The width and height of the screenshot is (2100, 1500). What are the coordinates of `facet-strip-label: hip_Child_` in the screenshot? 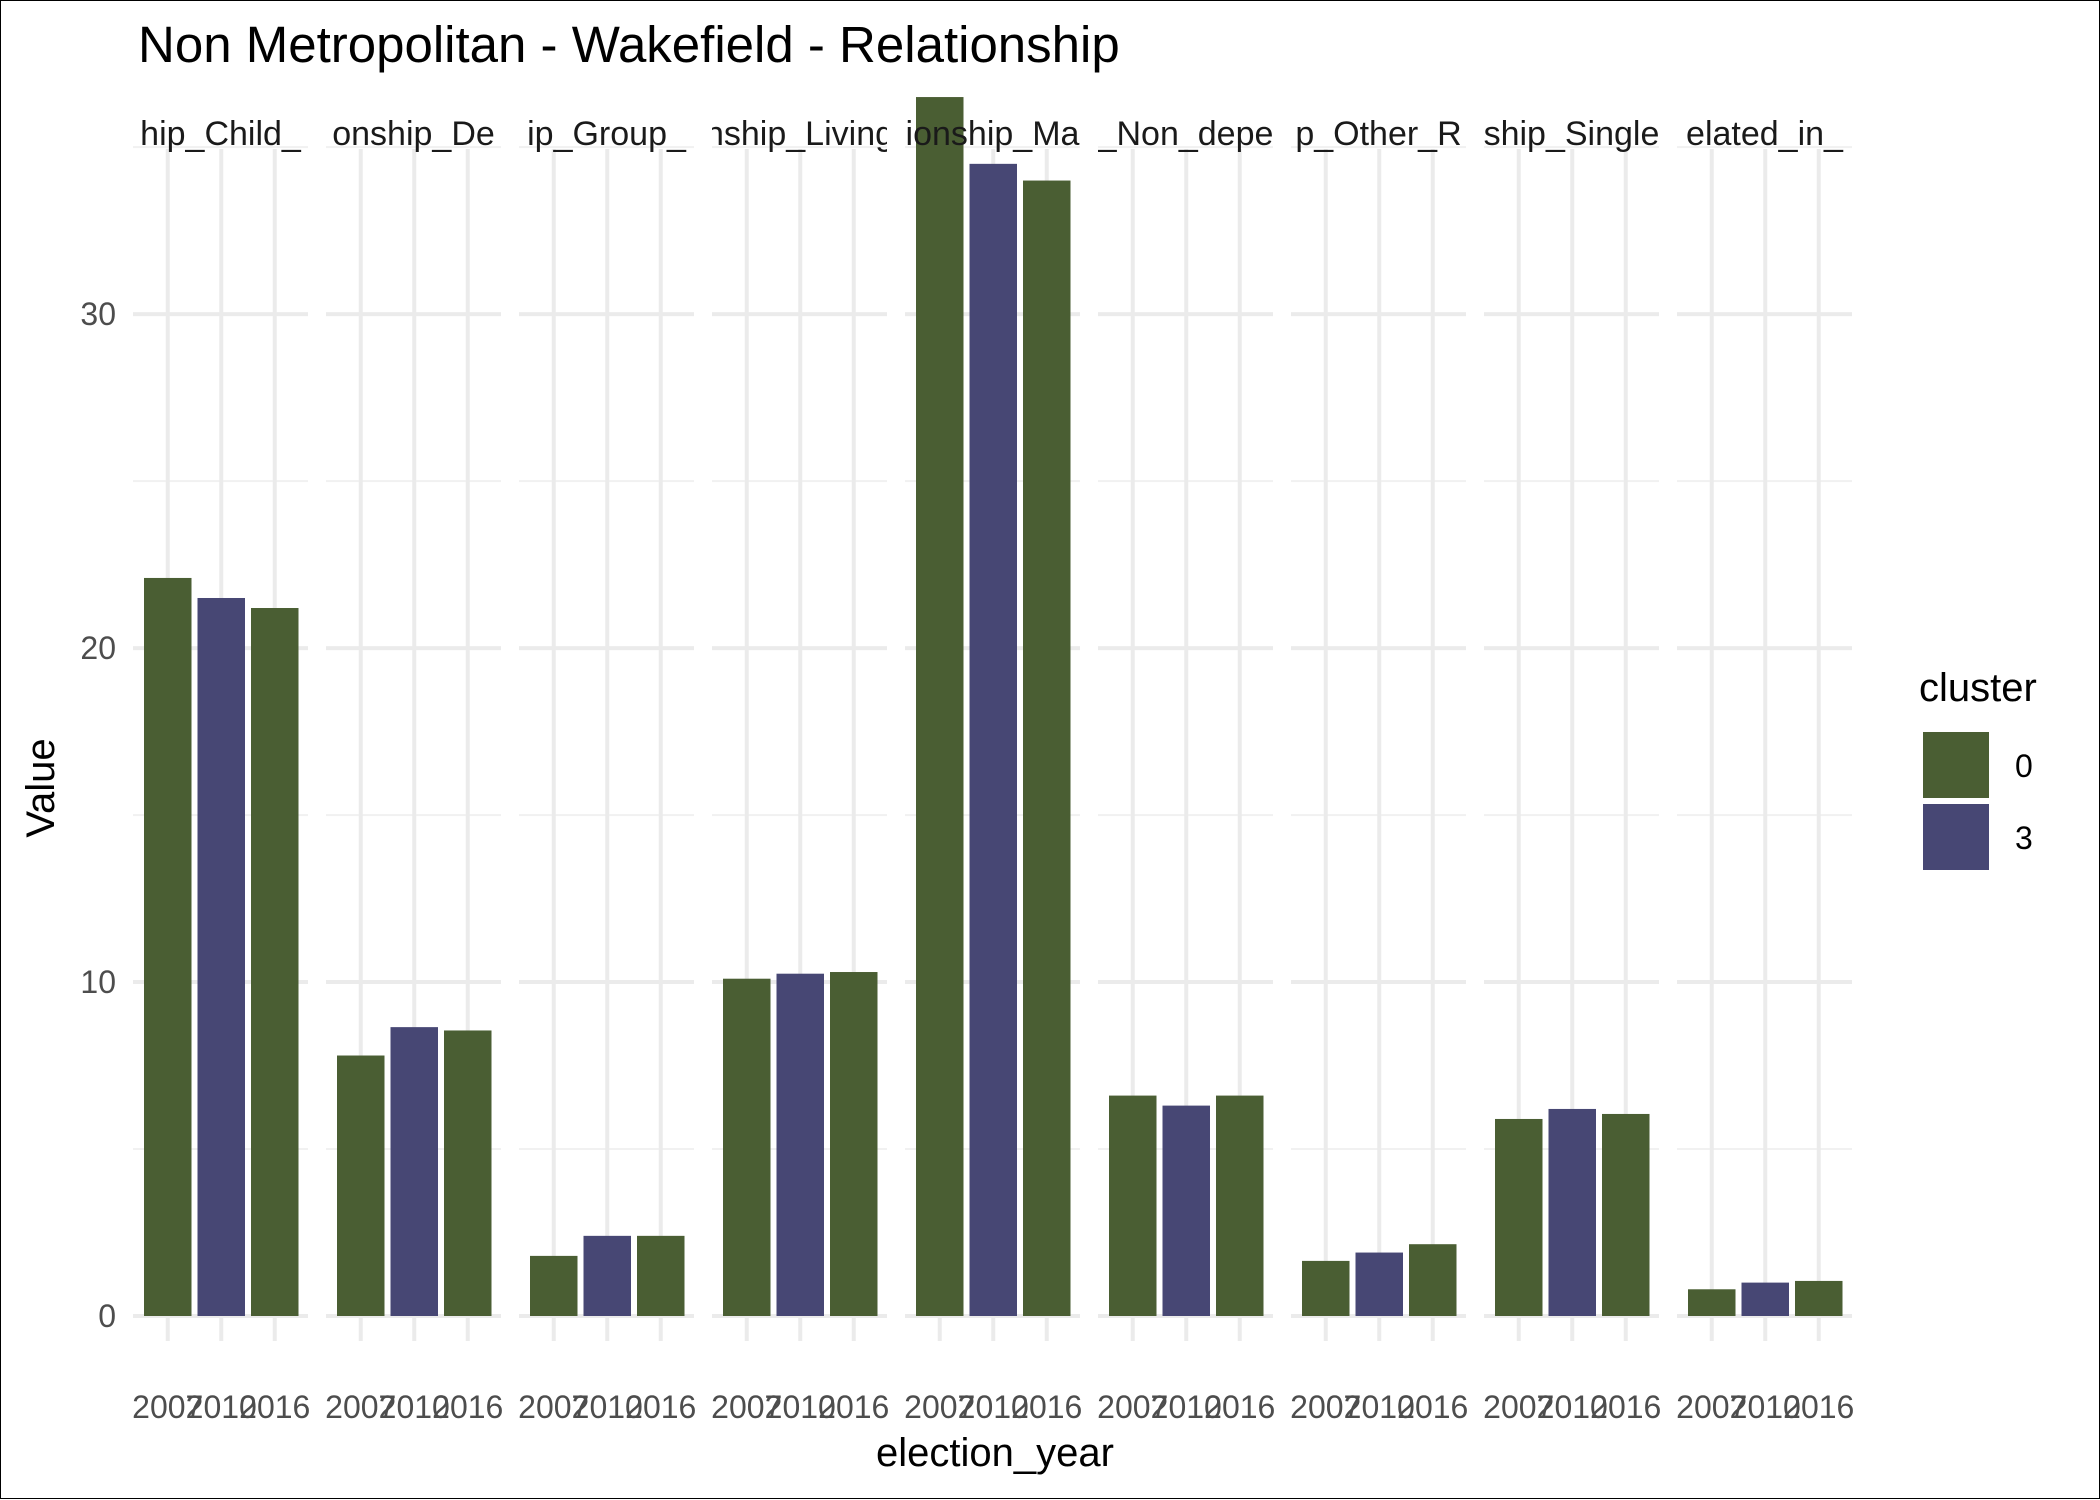 It's located at (221, 134).